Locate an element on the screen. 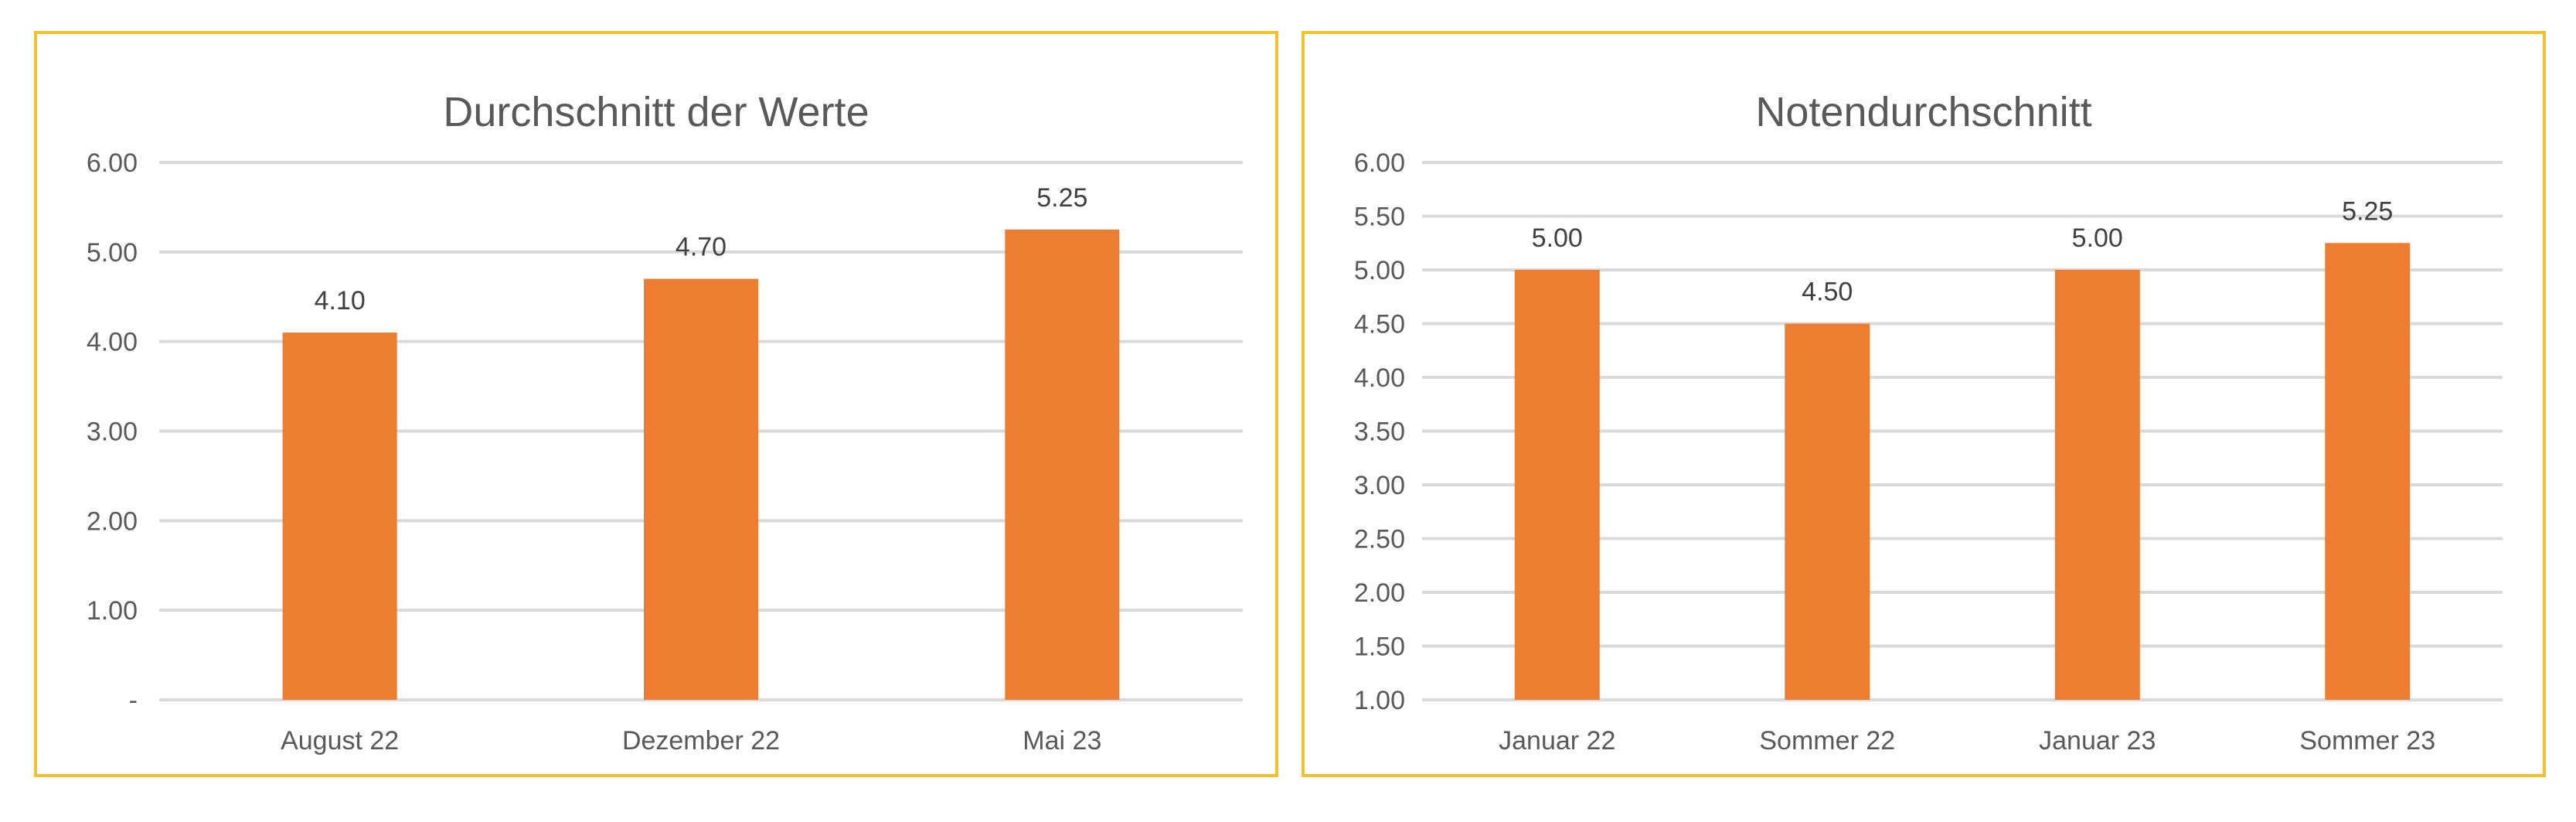 This screenshot has height=822, width=2576. data-label: 4.10 is located at coordinates (340, 300).